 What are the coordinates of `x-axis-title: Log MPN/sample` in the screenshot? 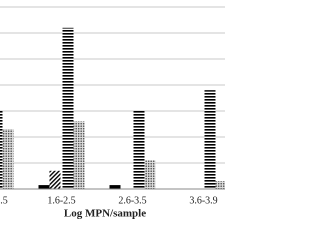 It's located at (105, 214).